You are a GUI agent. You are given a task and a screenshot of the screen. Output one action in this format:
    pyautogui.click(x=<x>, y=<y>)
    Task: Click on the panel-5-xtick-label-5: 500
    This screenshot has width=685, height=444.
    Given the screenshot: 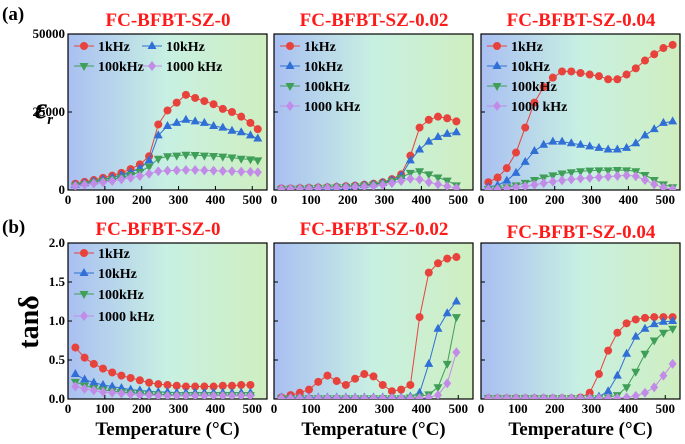 What is the action you would take?
    pyautogui.click(x=459, y=408)
    